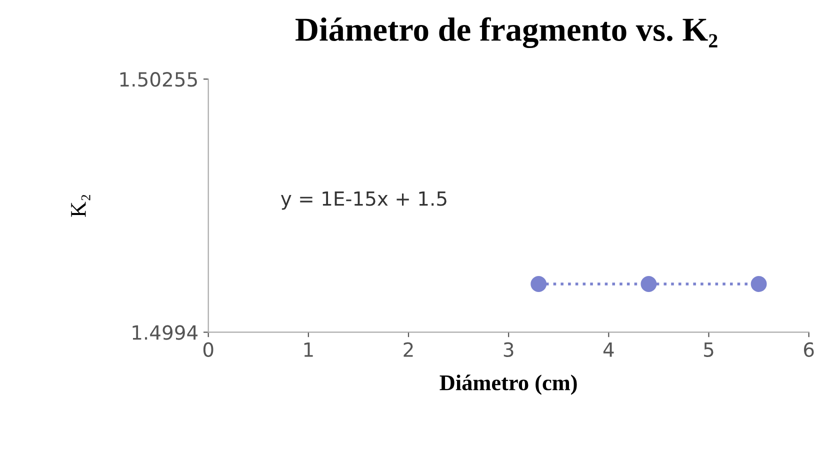 This screenshot has height=452, width=817. What do you see at coordinates (363, 200) in the screenshot?
I see `annotation: y = 1E-15x + 1.5` at bounding box center [363, 200].